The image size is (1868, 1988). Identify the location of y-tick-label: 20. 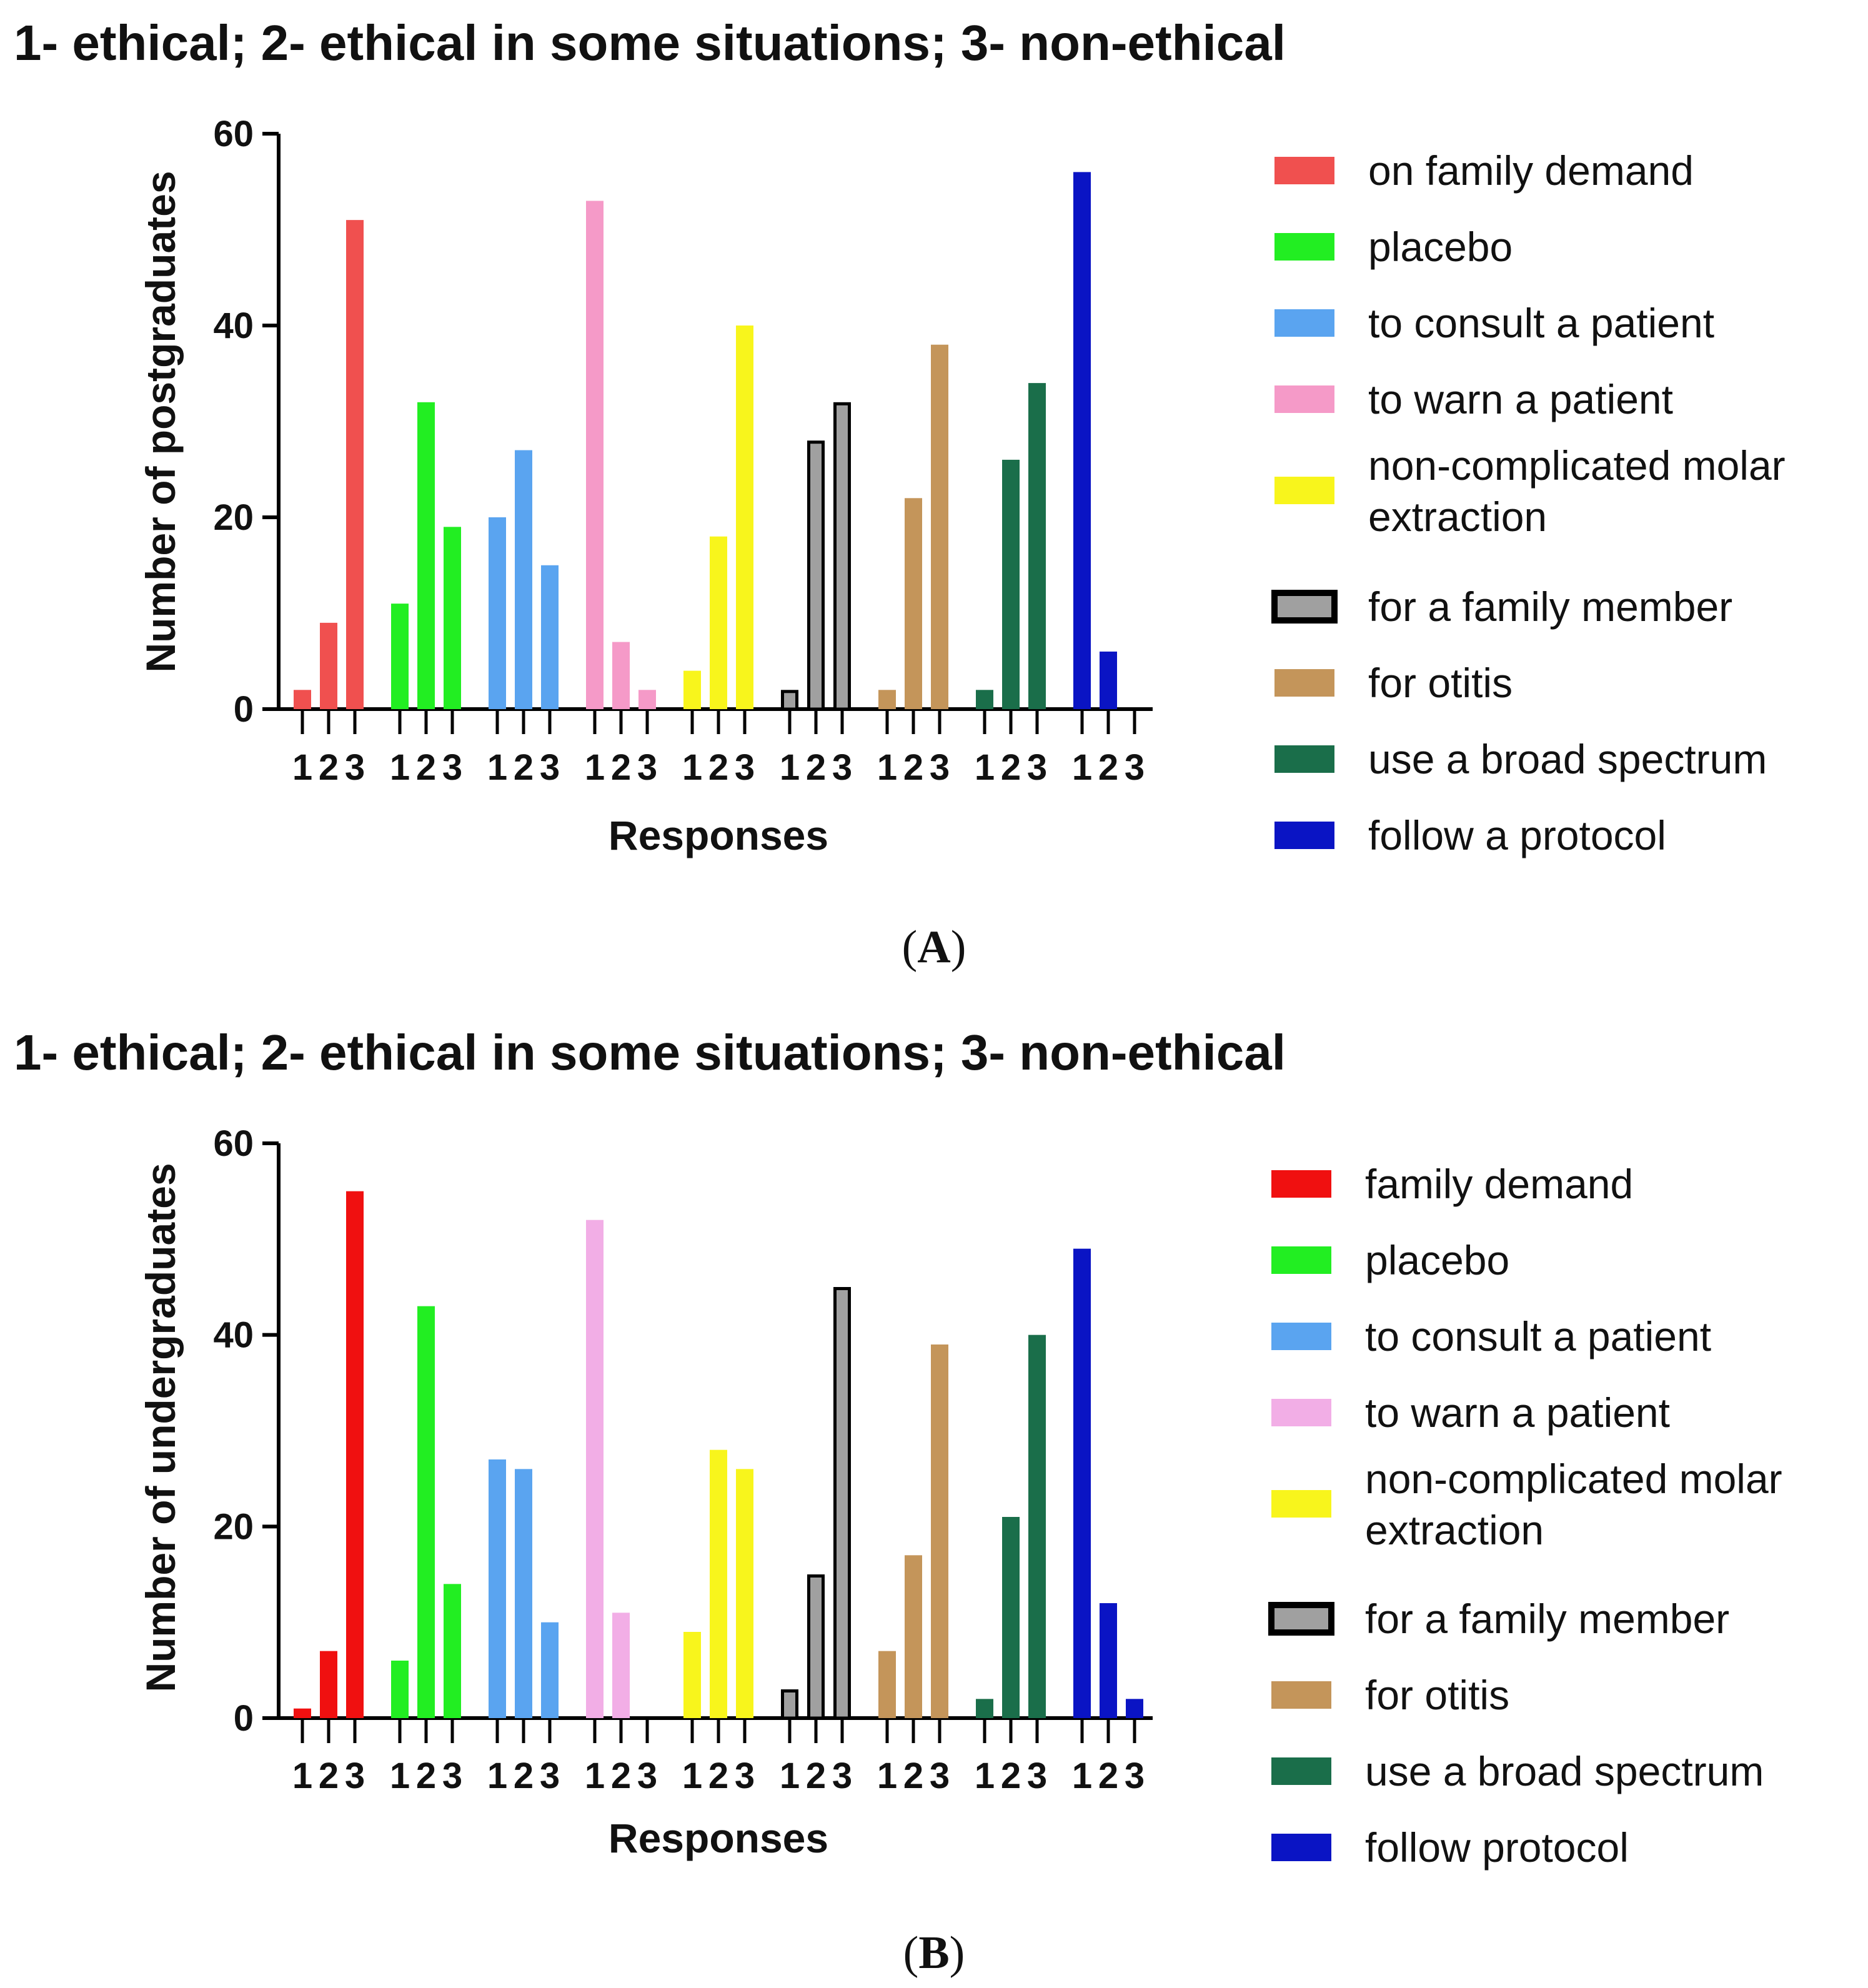
(233, 517).